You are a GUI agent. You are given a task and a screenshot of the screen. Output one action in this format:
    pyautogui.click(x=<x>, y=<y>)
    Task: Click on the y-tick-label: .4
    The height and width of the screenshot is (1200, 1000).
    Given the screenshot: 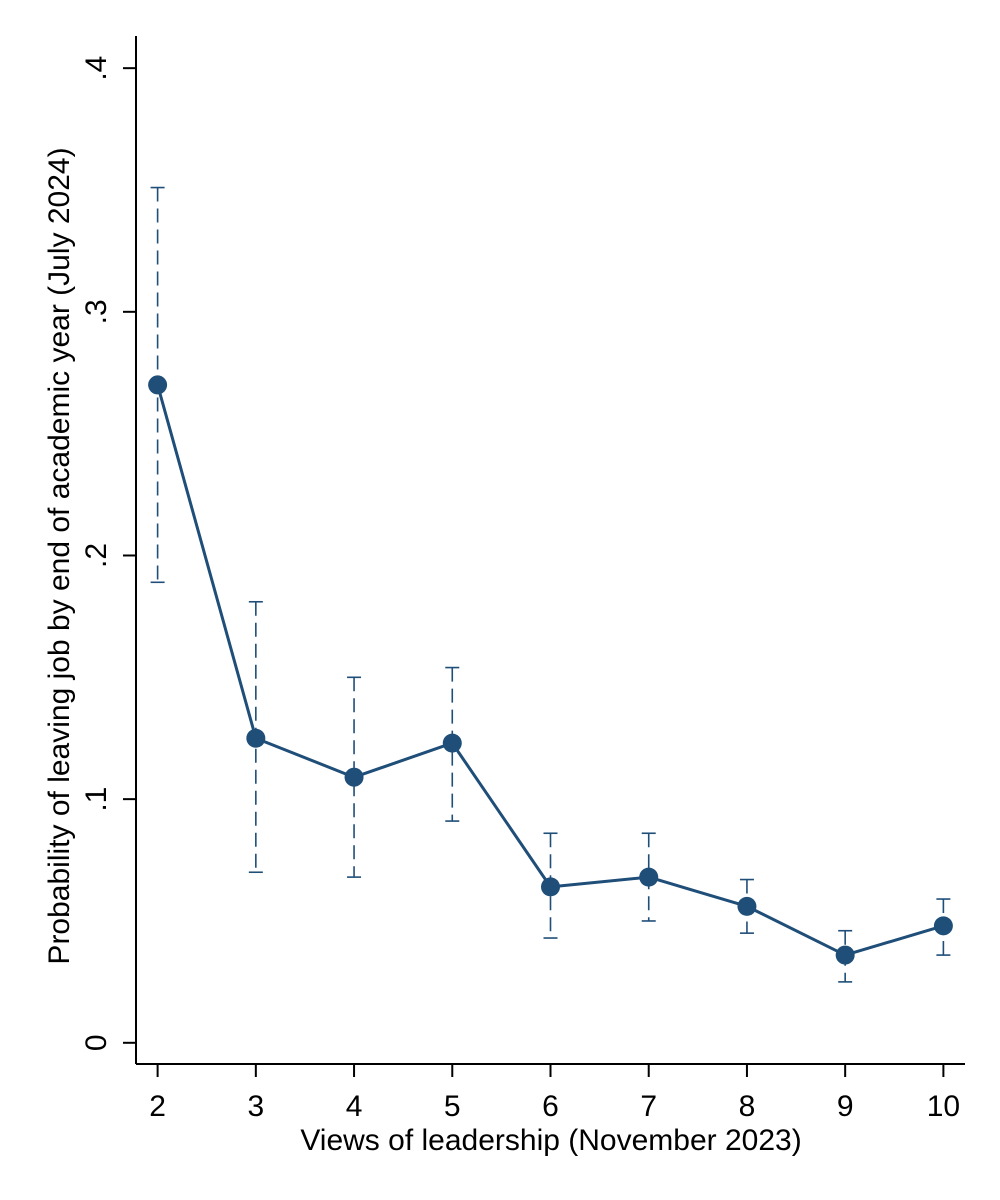 What is the action you would take?
    pyautogui.click(x=96, y=68)
    